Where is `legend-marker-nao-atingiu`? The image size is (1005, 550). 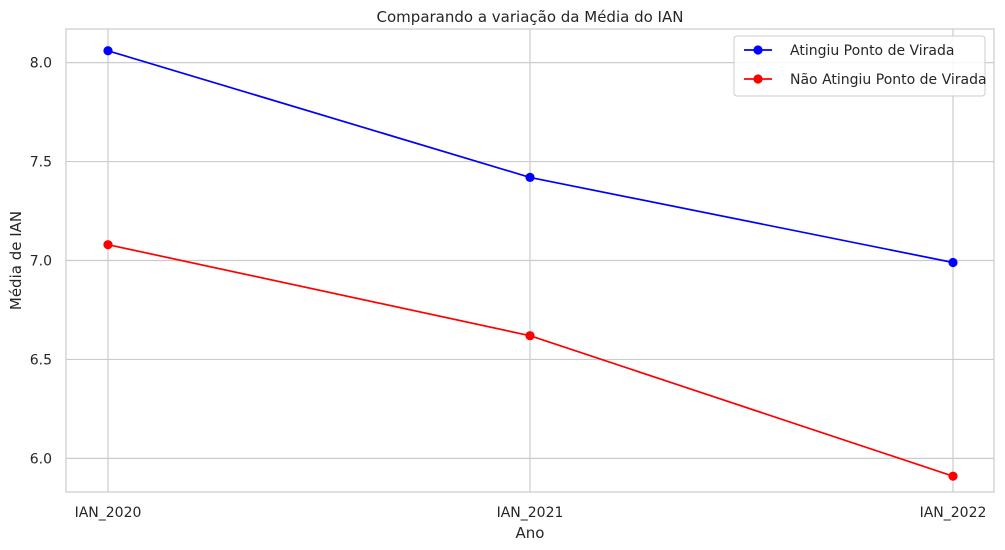 legend-marker-nao-atingiu is located at coordinates (758, 79).